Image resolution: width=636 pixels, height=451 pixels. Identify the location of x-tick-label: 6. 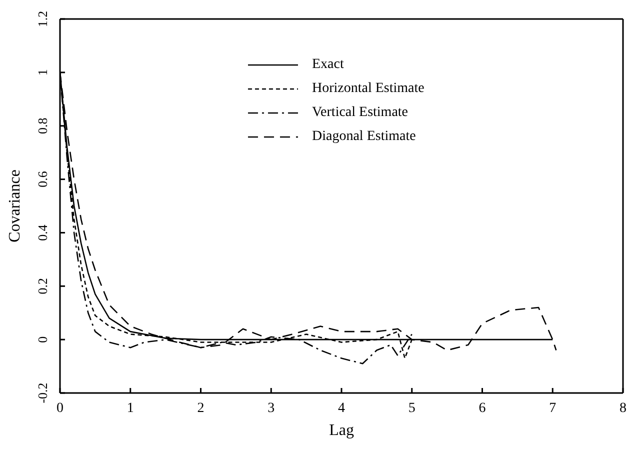
(482, 408).